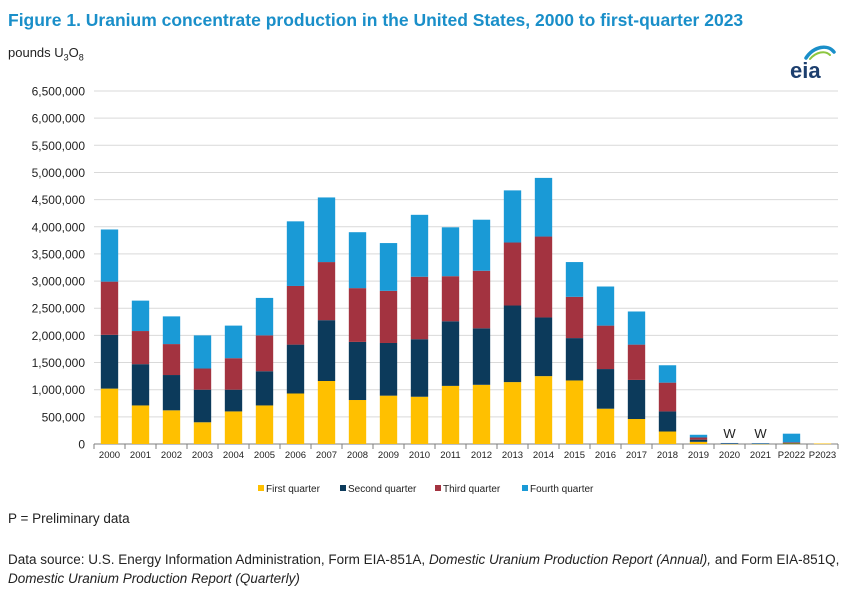  Describe the element at coordinates (295, 455) in the screenshot. I see `x-tick-label: 2006` at that location.